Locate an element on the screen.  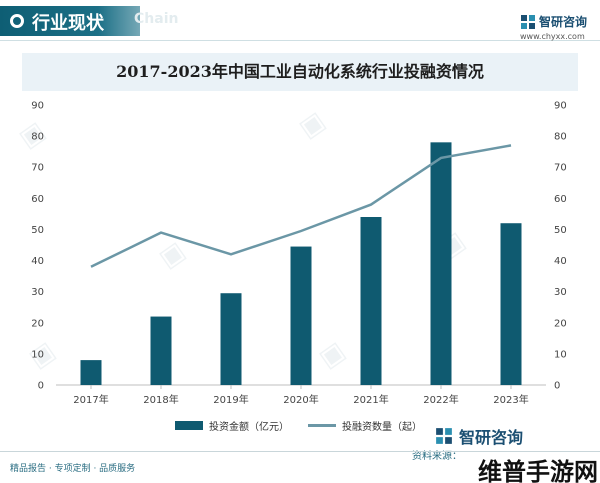
x-tick-label: 2020年 is located at coordinates (300, 399).